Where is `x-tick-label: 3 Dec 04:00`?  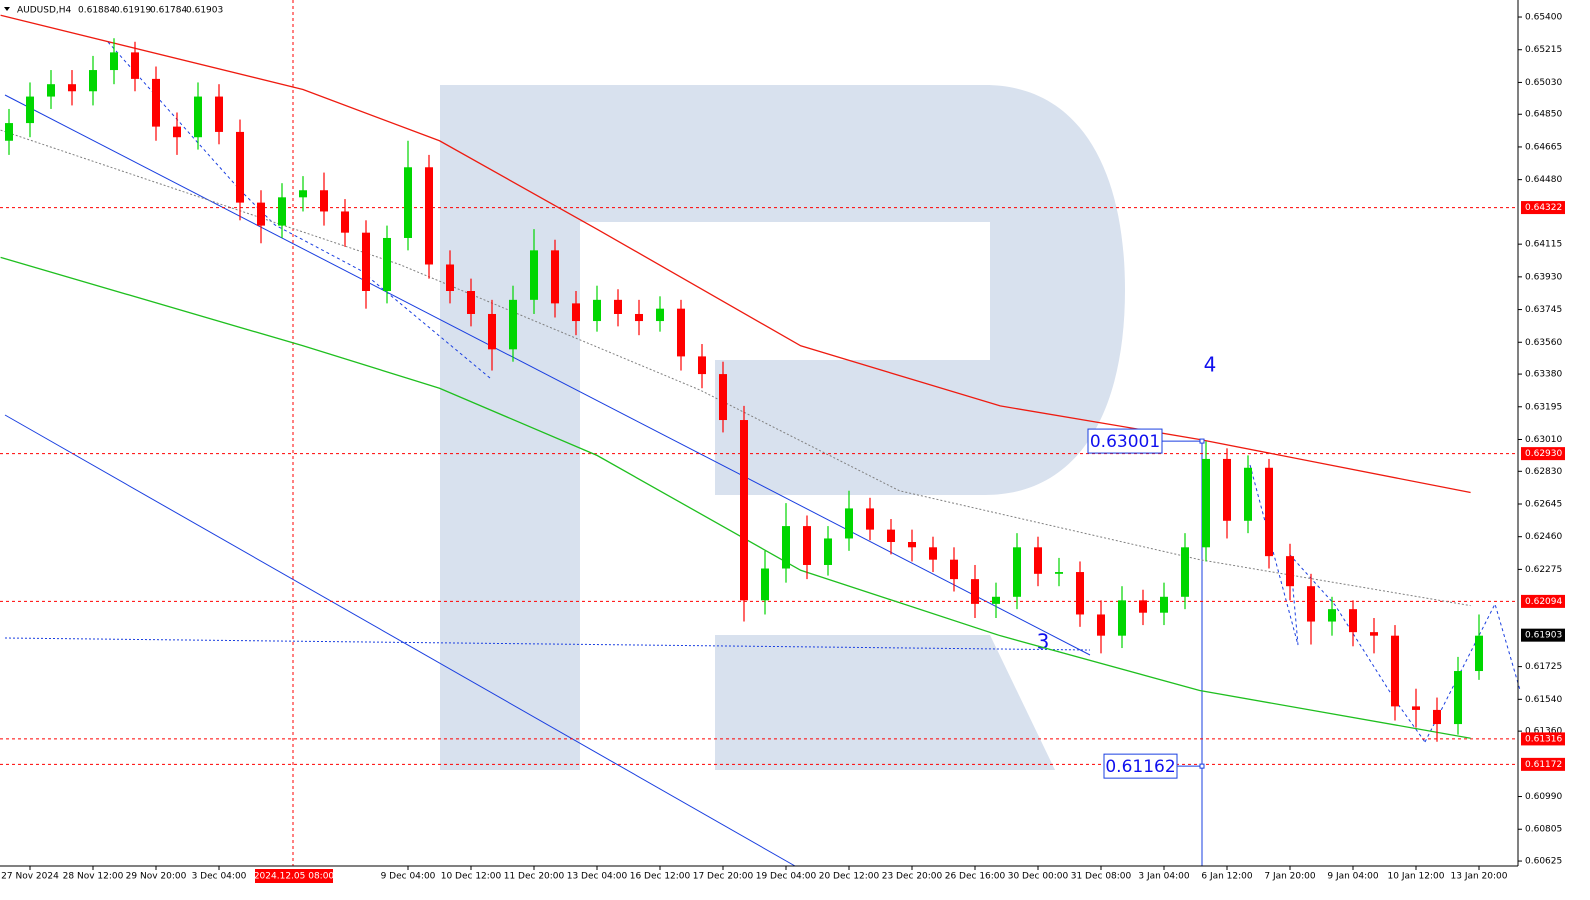 x-tick-label: 3 Dec 04:00 is located at coordinates (219, 877).